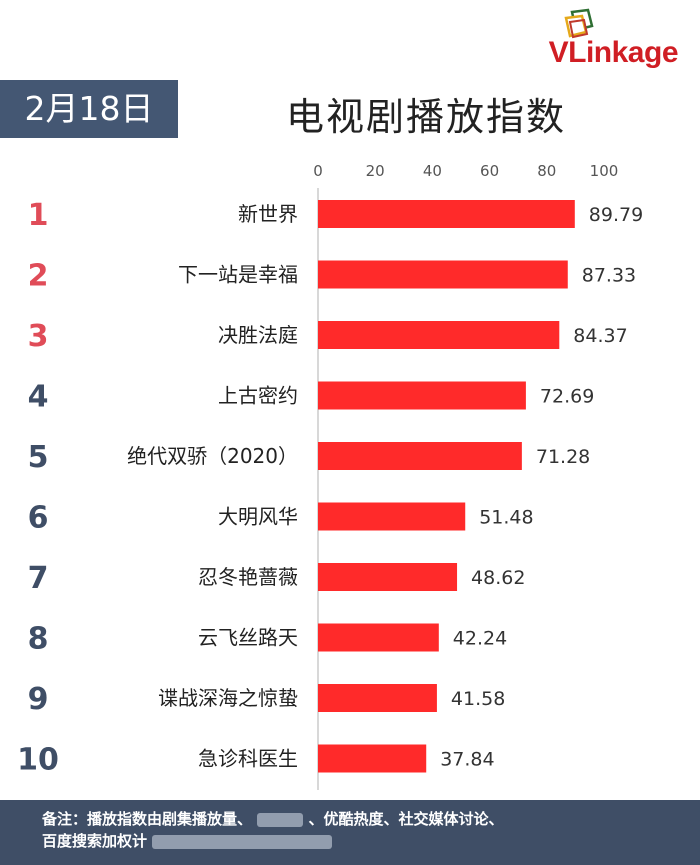 This screenshot has width=700, height=865. What do you see at coordinates (406, 819) in the screenshot?
I see `footer-text-1b: 、优酷热度、社交媒体讨论、` at bounding box center [406, 819].